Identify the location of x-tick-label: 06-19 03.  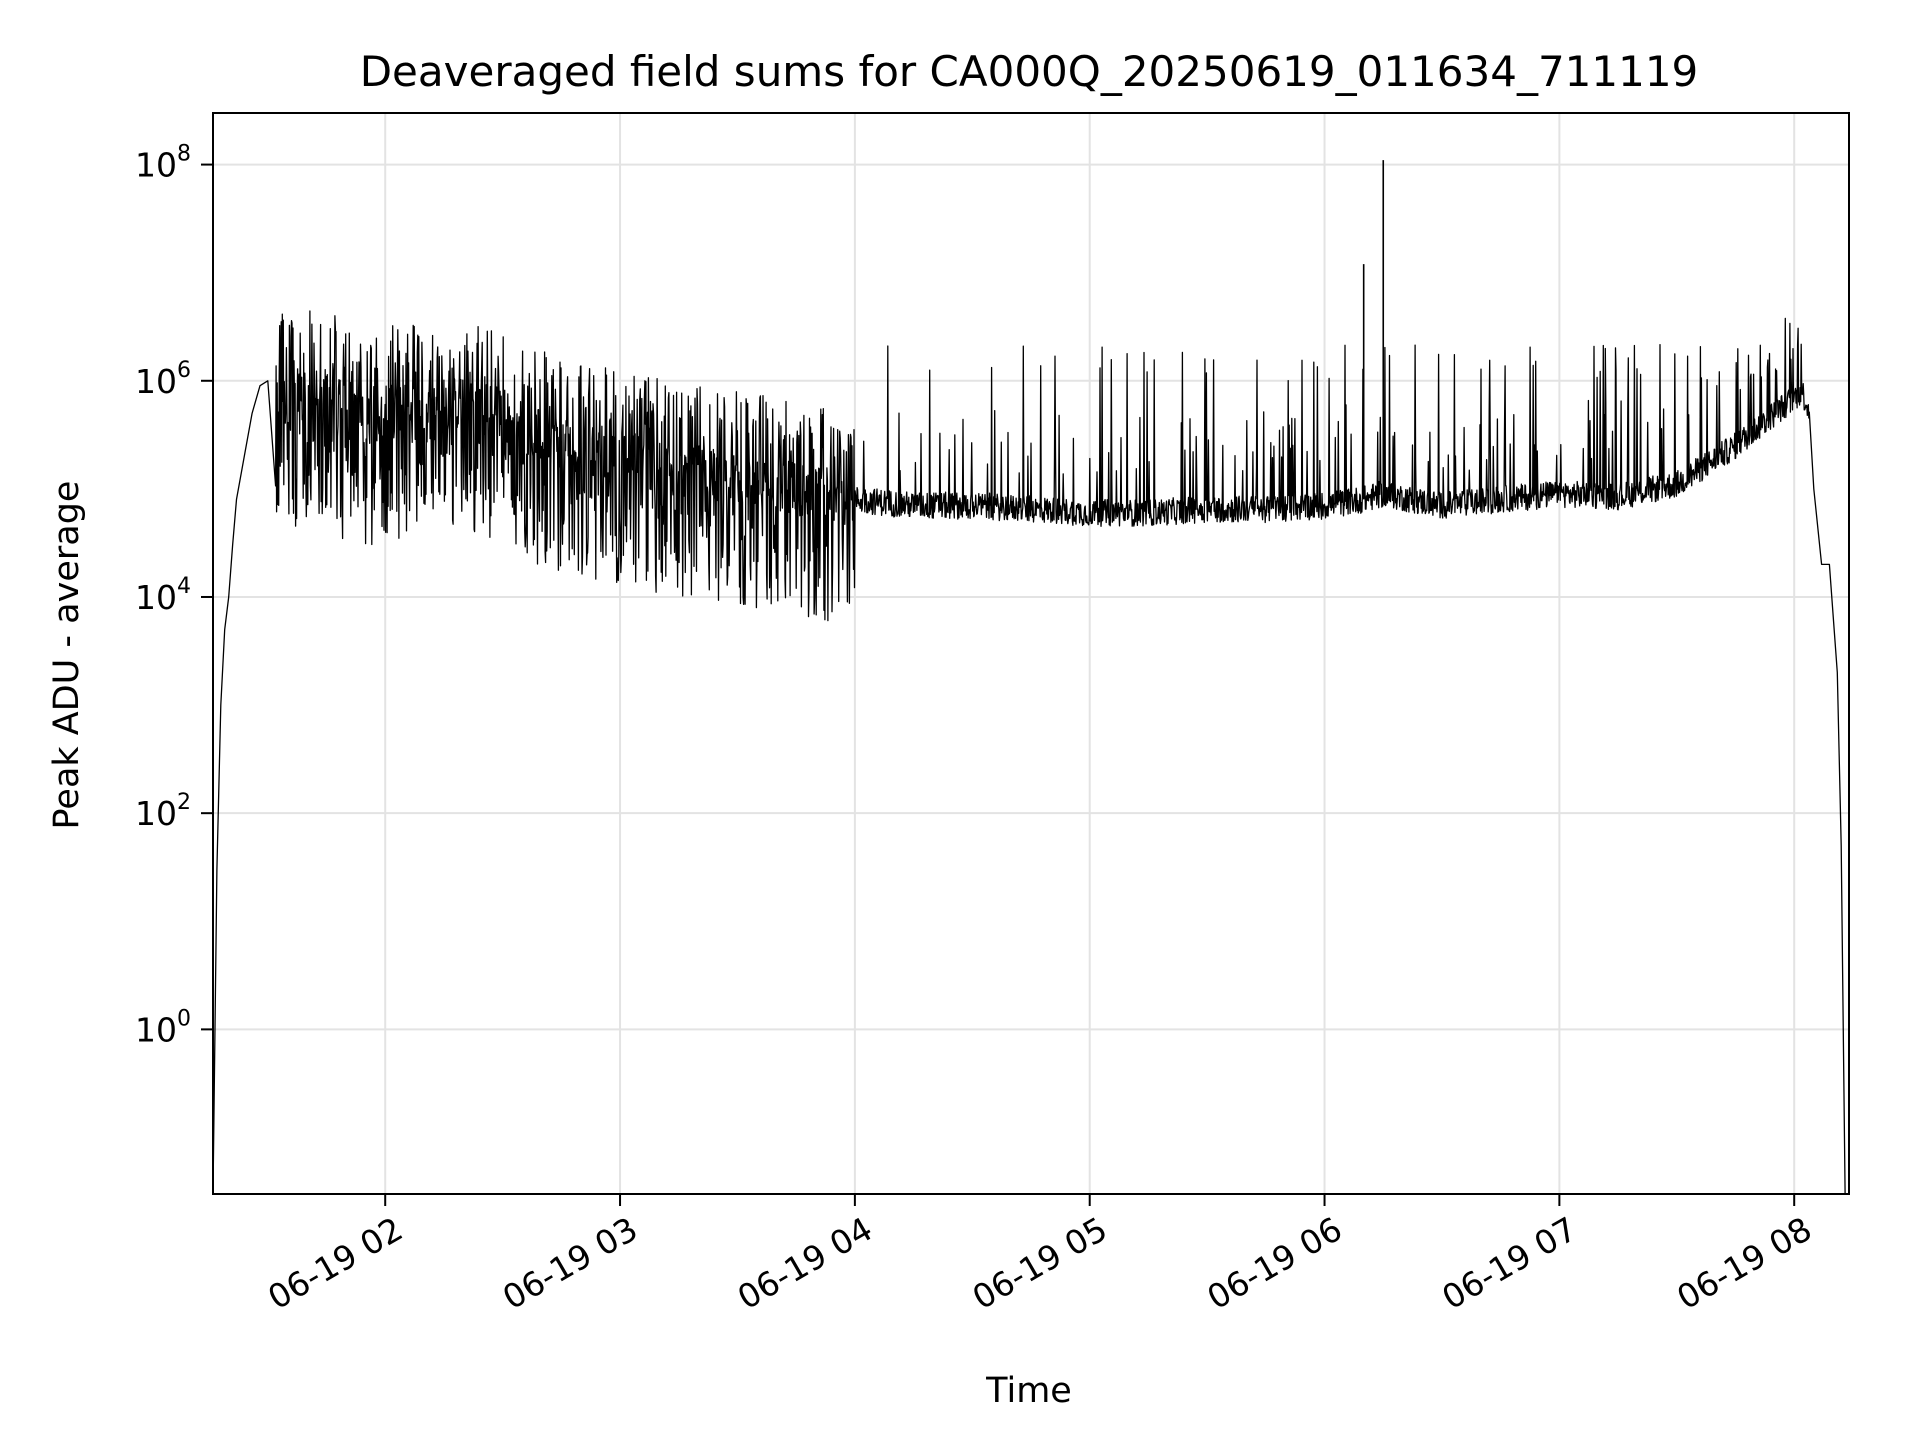
(570, 1263).